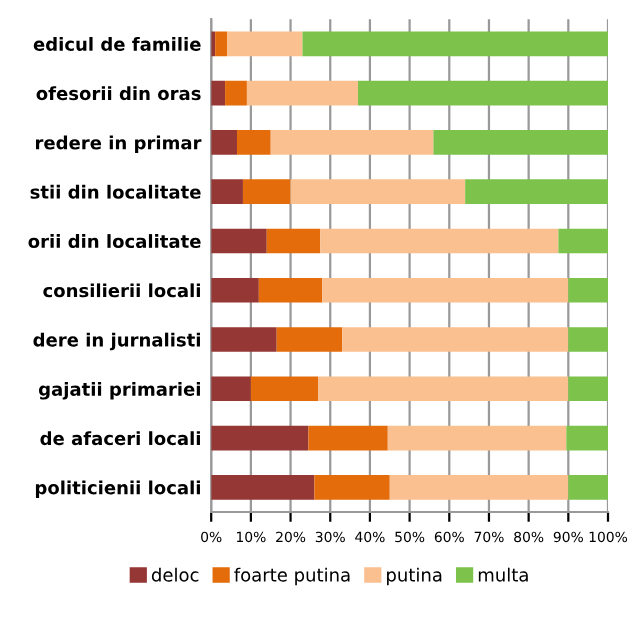 This screenshot has width=640, height=640. What do you see at coordinates (414, 576) in the screenshot?
I see `legend-label: putina` at bounding box center [414, 576].